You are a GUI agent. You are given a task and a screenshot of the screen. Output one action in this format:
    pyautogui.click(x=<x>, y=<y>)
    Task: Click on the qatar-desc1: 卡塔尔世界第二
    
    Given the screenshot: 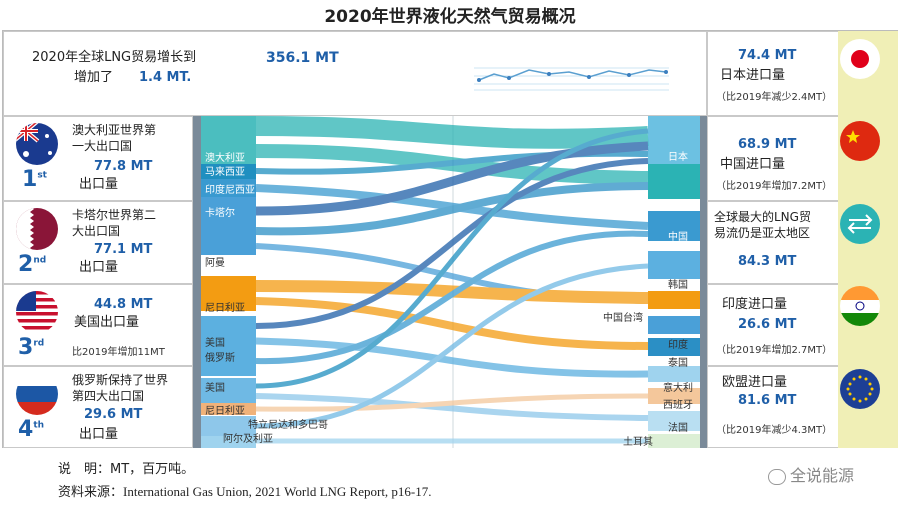 What is the action you would take?
    pyautogui.click(x=114, y=215)
    